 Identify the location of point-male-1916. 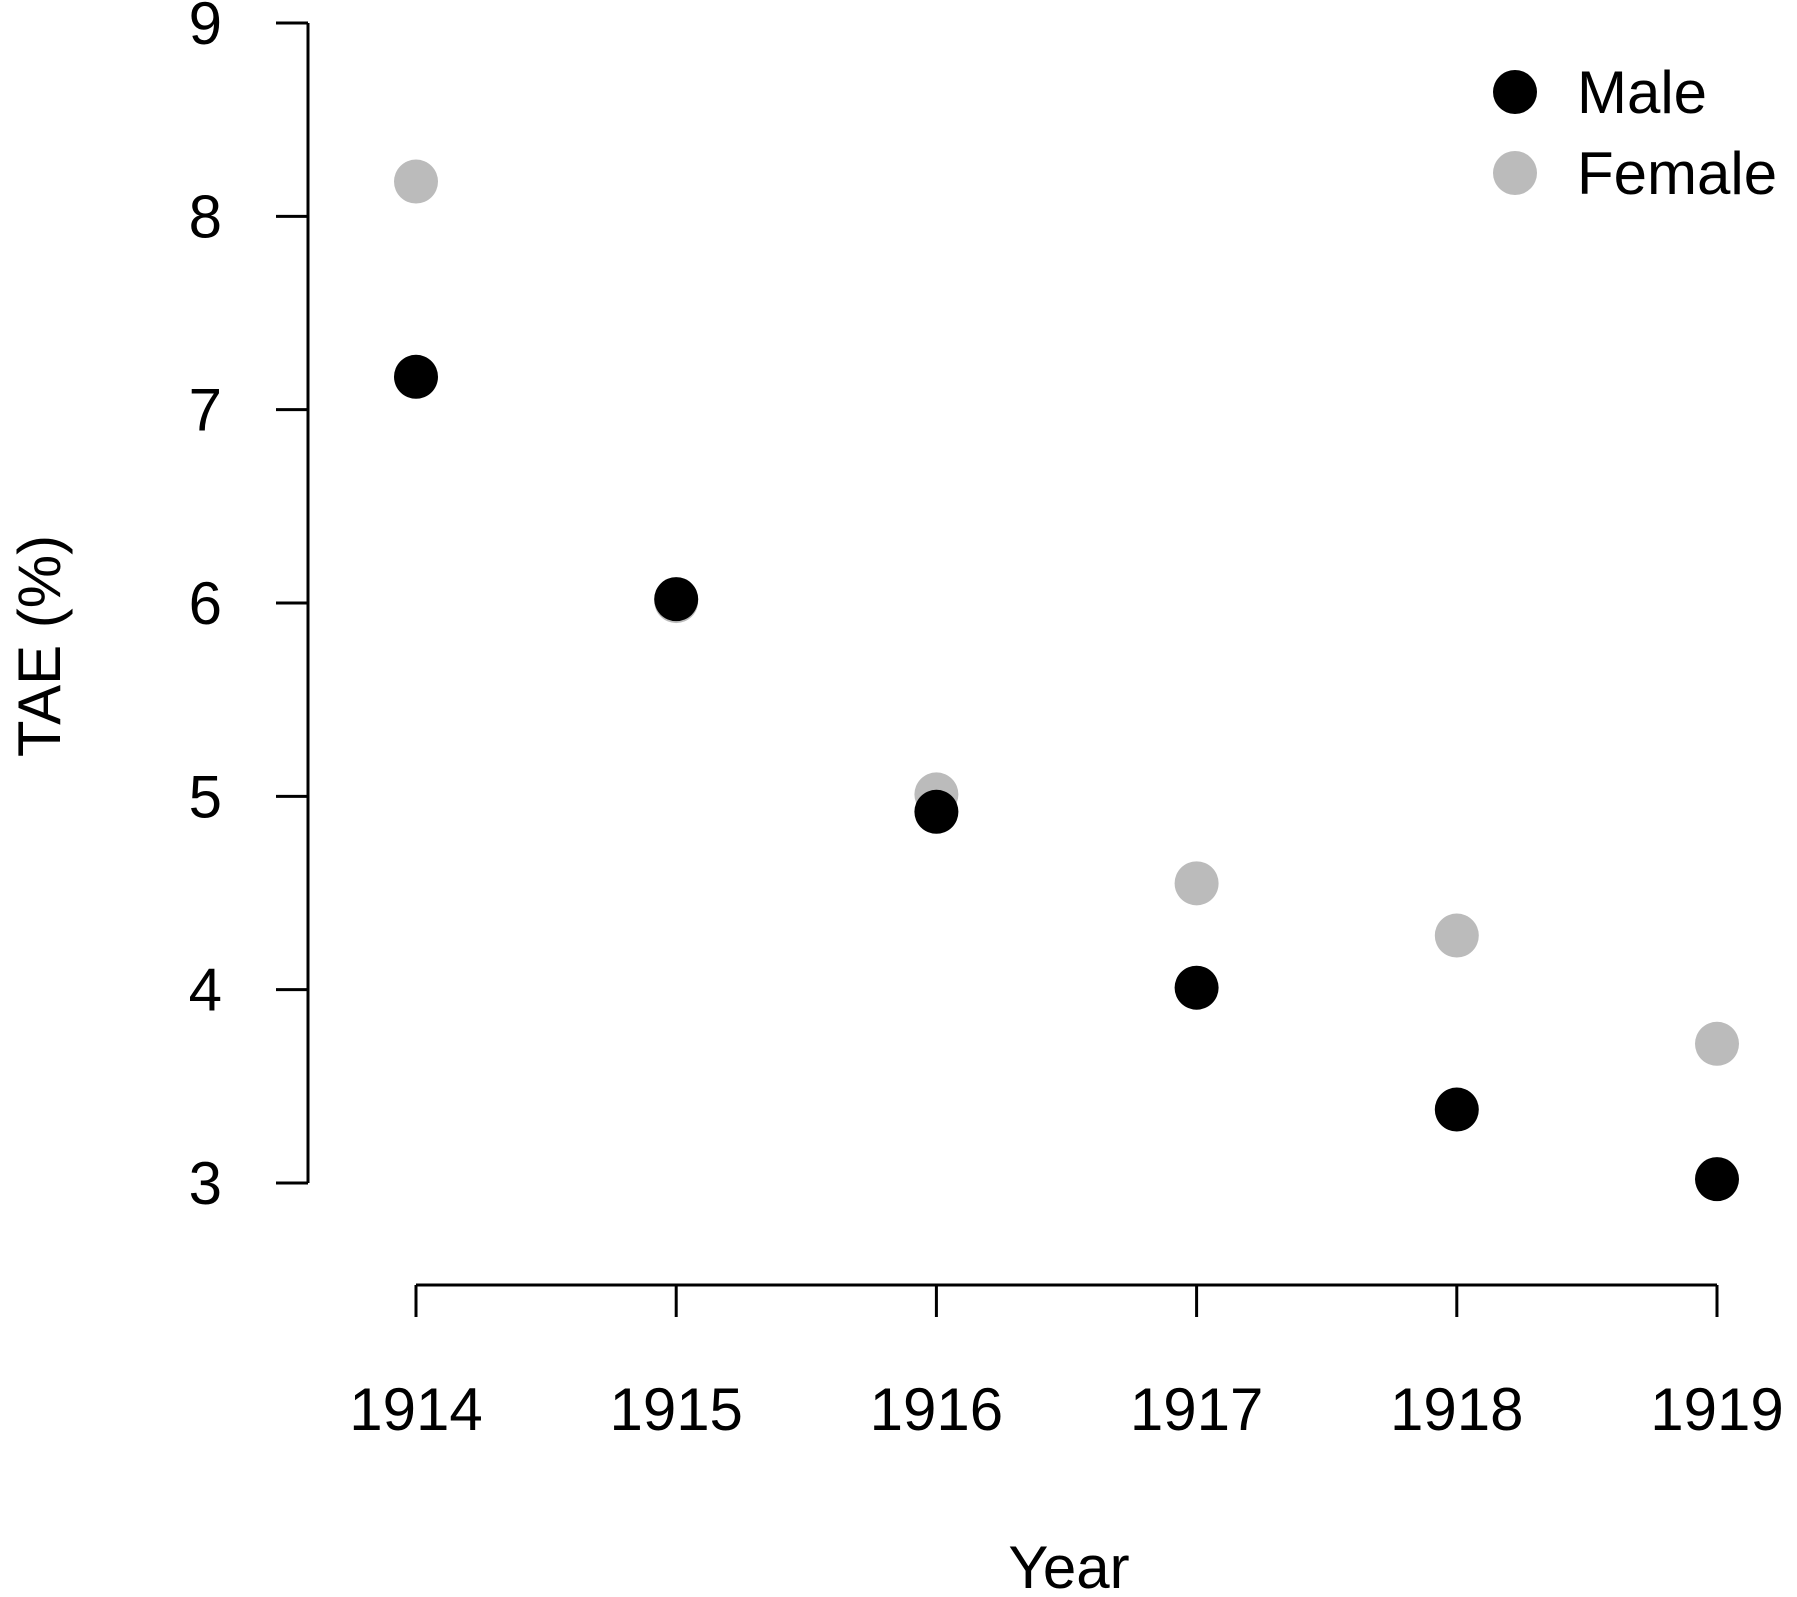
(936, 811).